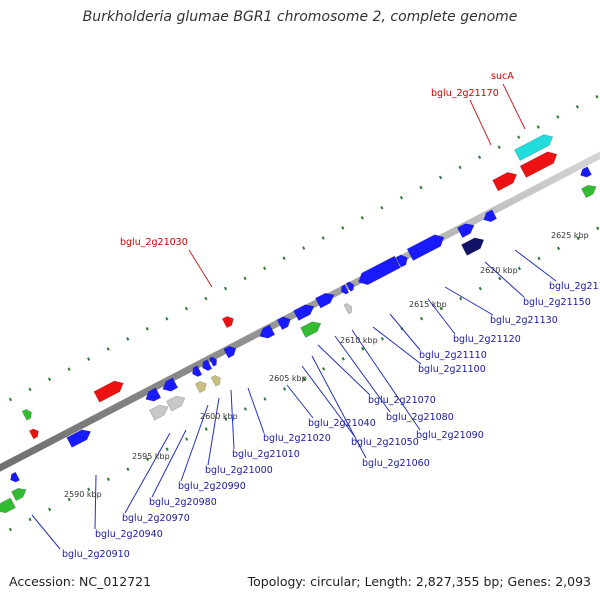  I want to click on scale-label: 2615 kbp, so click(428, 304).